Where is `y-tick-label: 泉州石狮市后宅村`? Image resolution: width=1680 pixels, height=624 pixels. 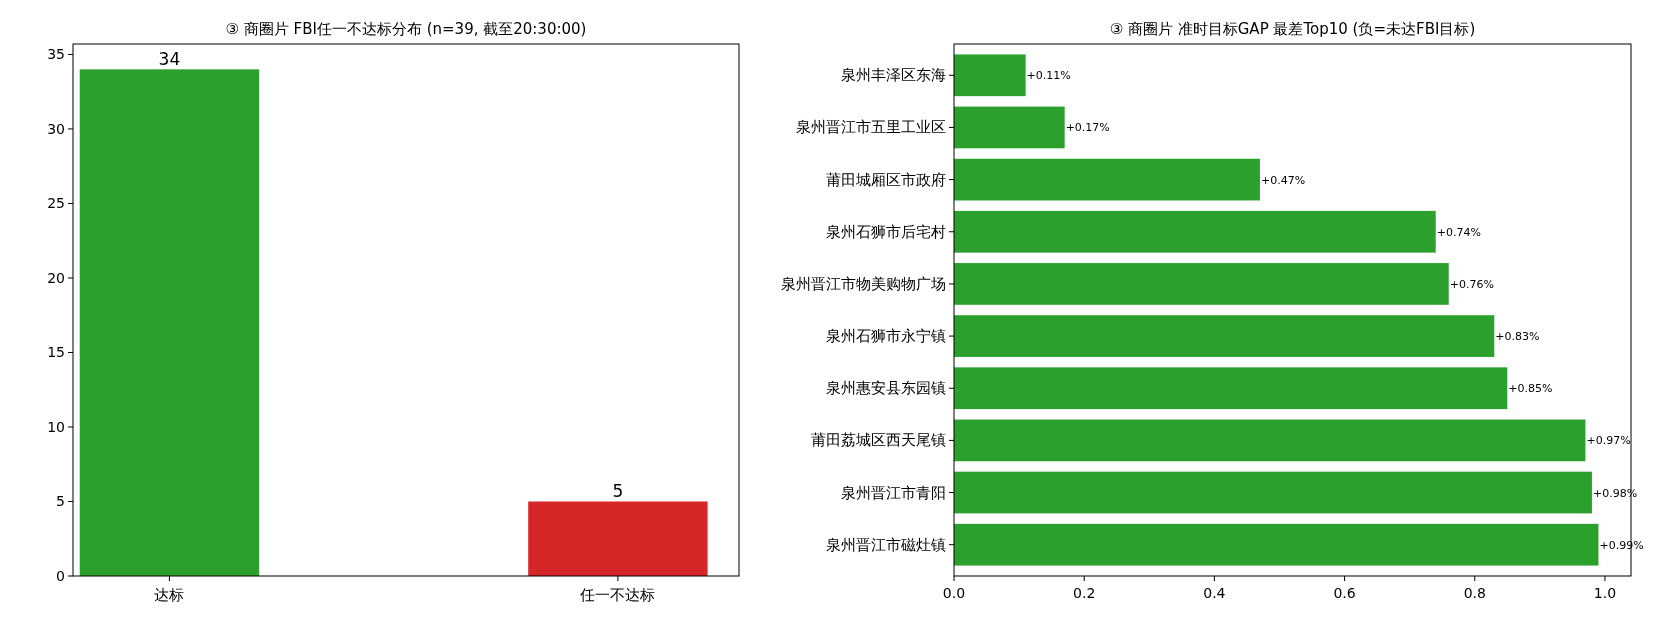 y-tick-label: 泉州石狮市后宅村 is located at coordinates (886, 231).